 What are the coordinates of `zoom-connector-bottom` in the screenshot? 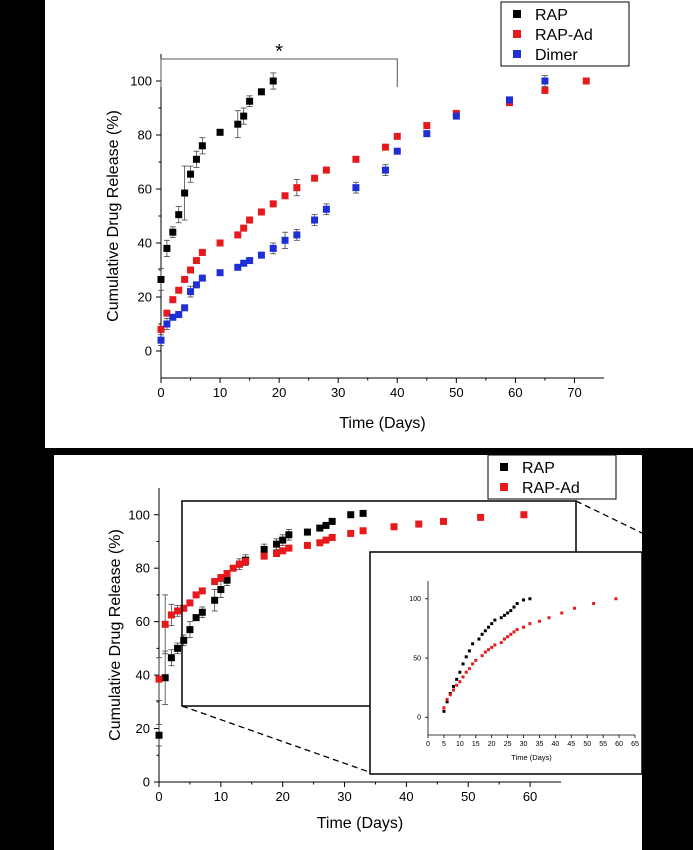 It's located at (277, 739).